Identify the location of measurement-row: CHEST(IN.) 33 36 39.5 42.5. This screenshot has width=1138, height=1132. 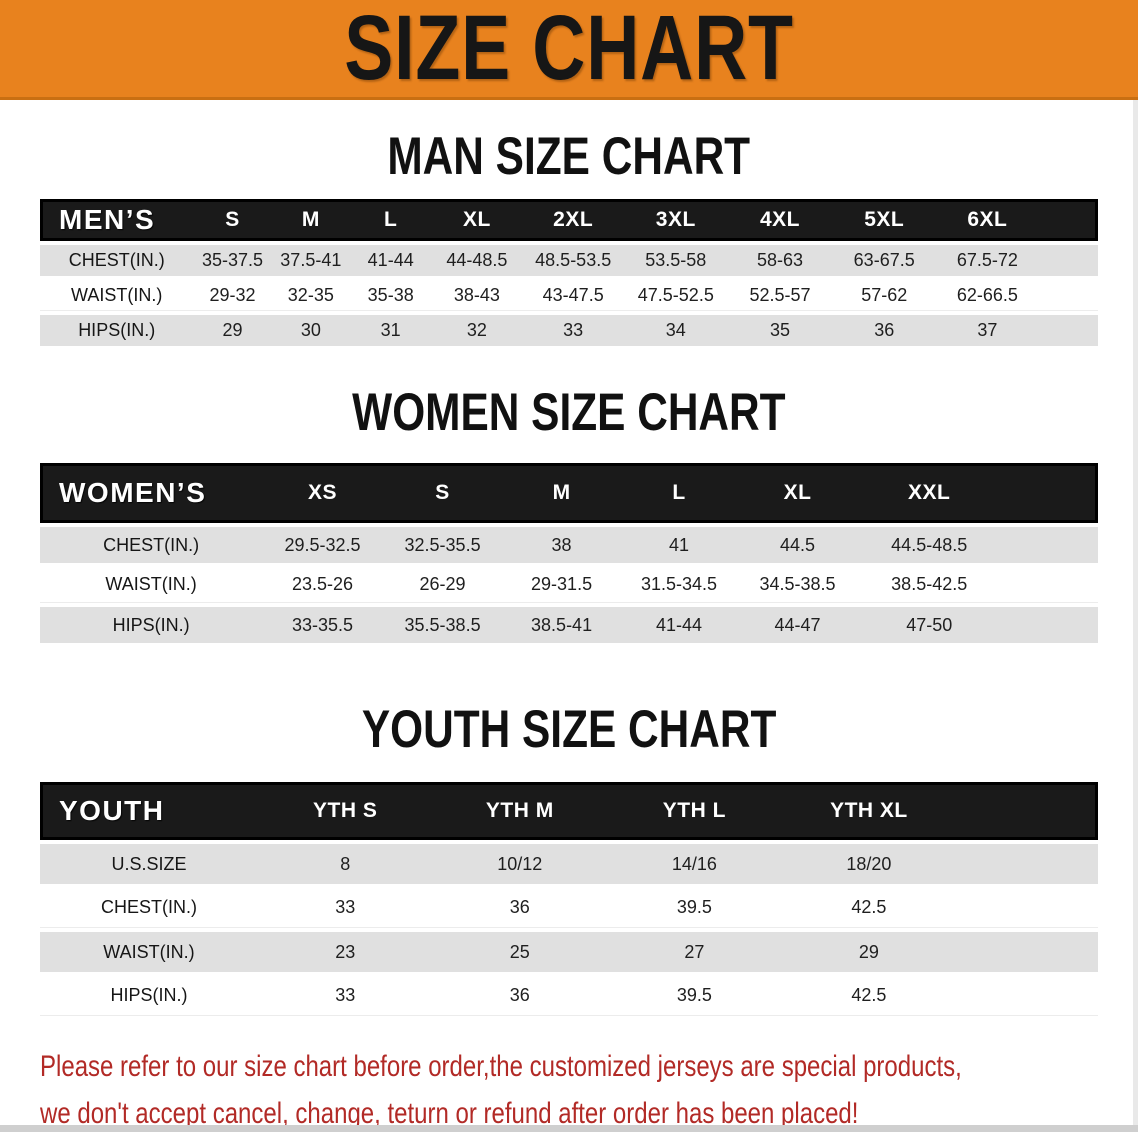
(569, 908).